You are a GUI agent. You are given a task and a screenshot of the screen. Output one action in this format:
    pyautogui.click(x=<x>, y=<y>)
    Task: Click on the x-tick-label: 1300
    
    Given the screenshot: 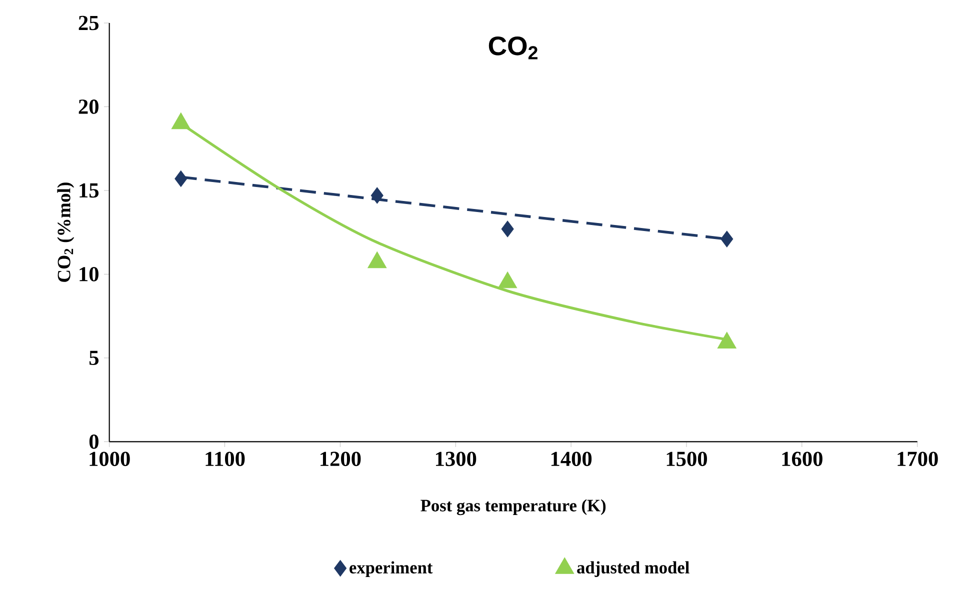 What is the action you would take?
    pyautogui.click(x=456, y=459)
    